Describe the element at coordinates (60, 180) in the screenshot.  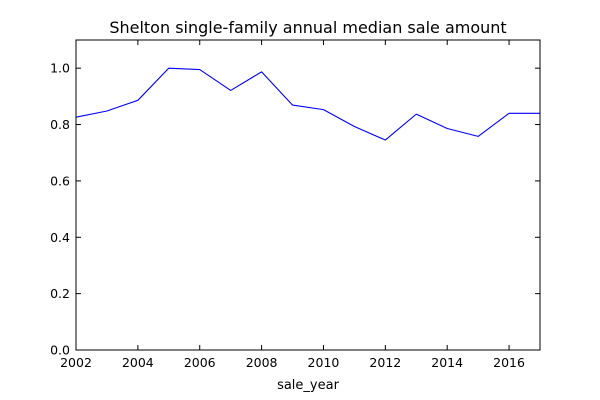
I see `y-tick-label: 0.6` at that location.